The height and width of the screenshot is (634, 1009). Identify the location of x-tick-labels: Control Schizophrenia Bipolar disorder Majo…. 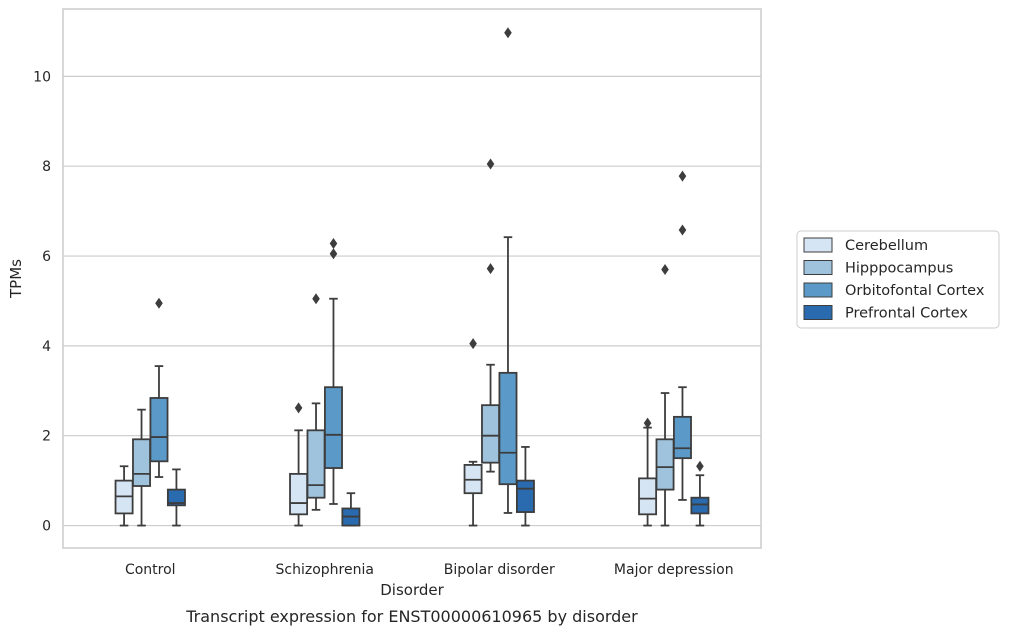
(429, 570).